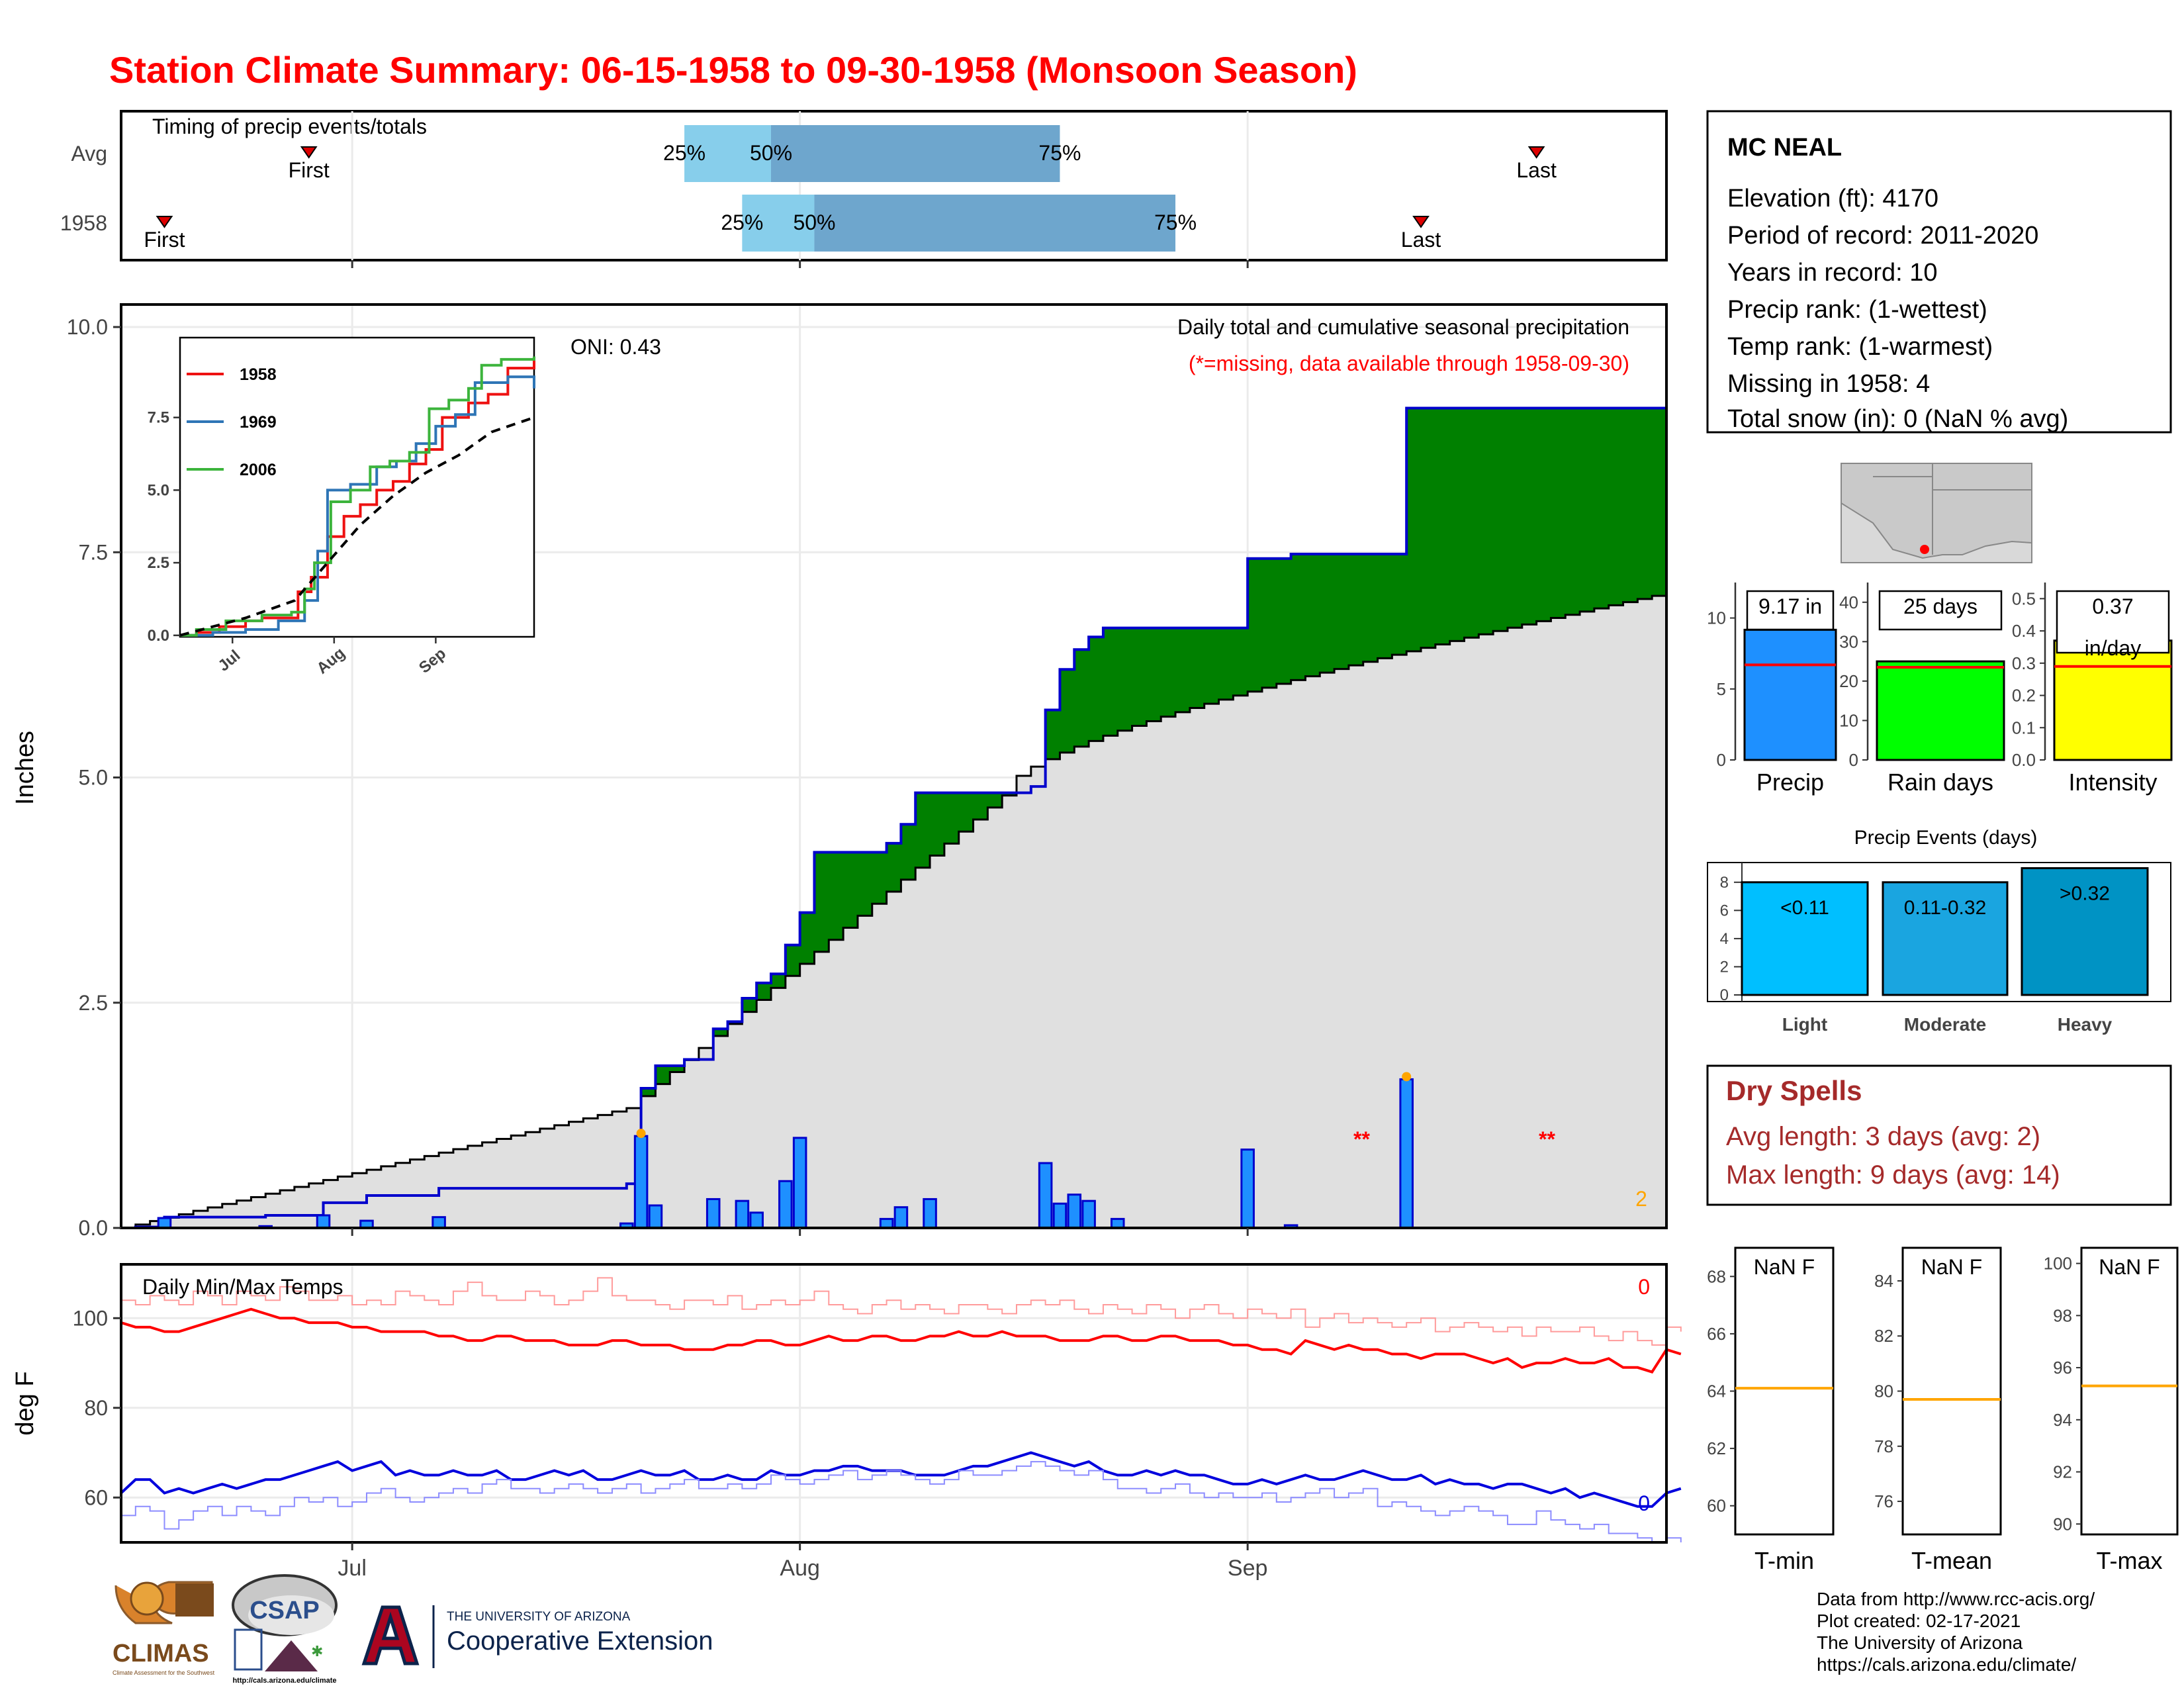 This screenshot has height=1688, width=2184. Describe the element at coordinates (539, 1617) in the screenshot. I see `ua-logo-small-text: THE UNIVERSITY OF ARIZONA` at that location.